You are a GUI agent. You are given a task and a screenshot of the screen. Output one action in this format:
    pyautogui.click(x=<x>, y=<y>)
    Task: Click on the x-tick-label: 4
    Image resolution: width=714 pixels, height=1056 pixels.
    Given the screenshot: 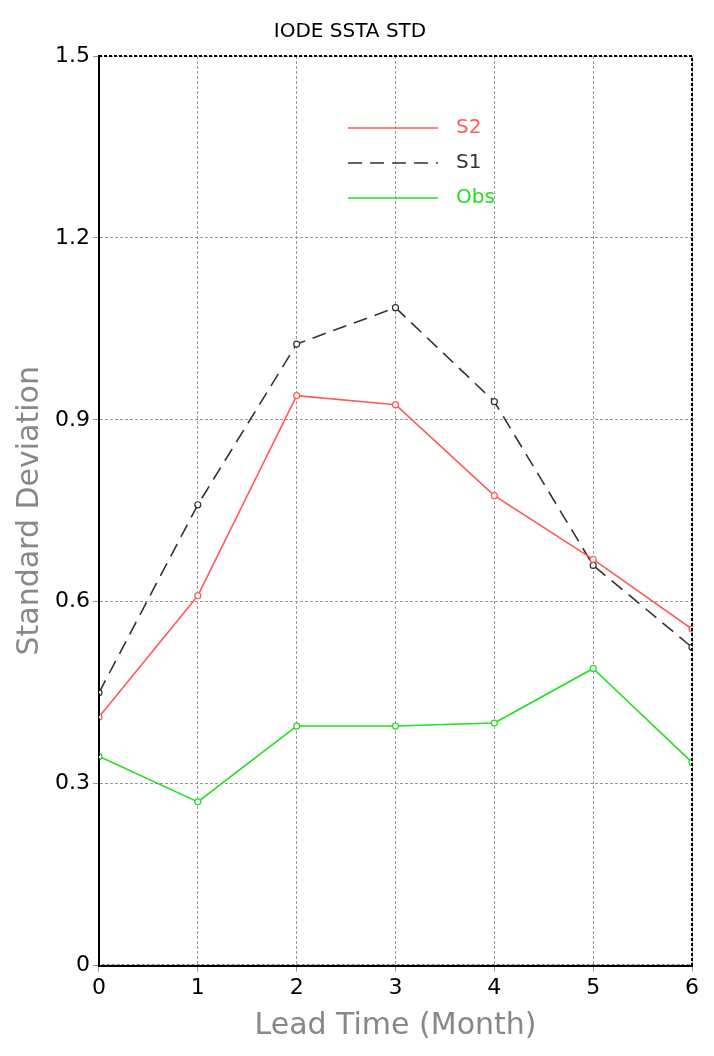 What is the action you would take?
    pyautogui.click(x=494, y=986)
    